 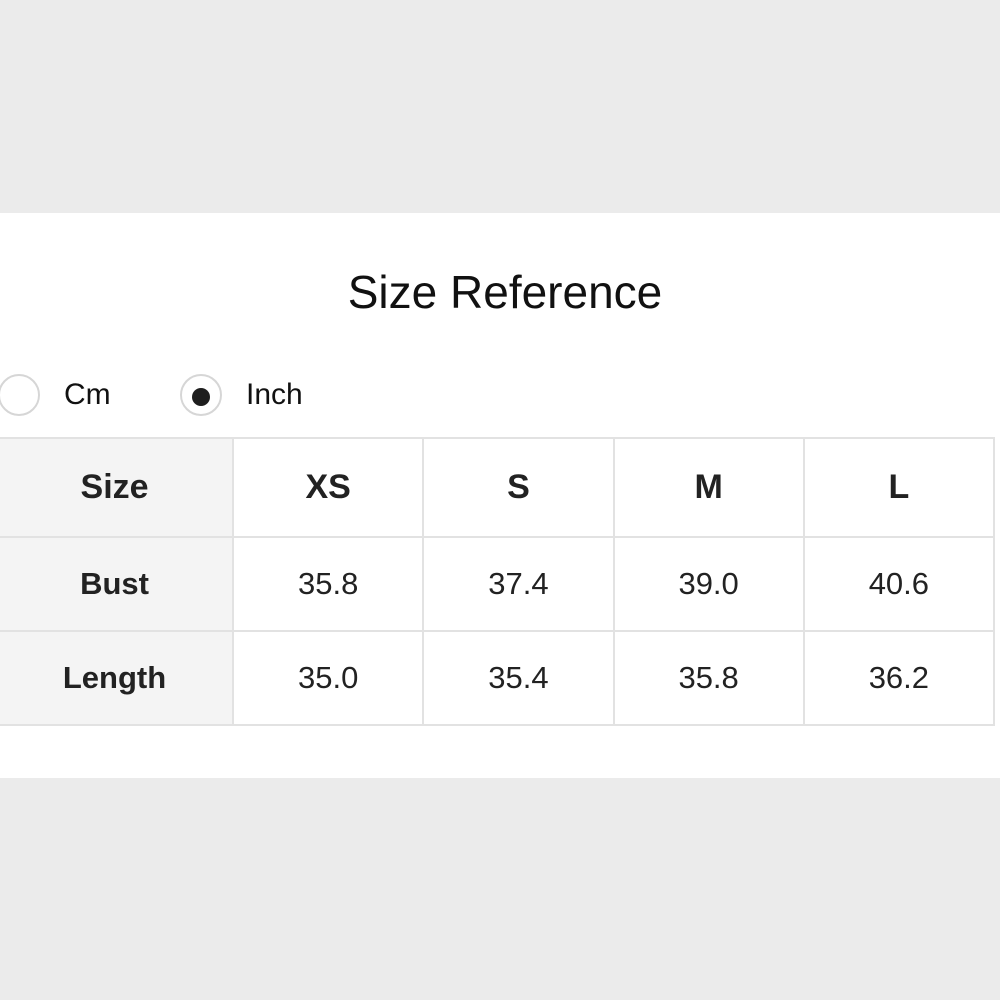 What do you see at coordinates (328, 678) in the screenshot?
I see `table-cell: 35.0` at bounding box center [328, 678].